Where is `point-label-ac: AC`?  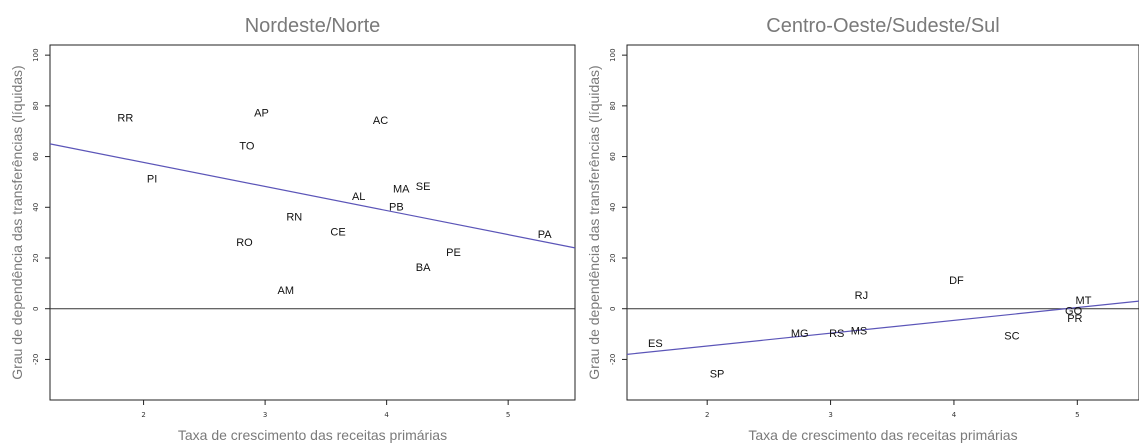 point-label-ac: AC is located at coordinates (380, 121).